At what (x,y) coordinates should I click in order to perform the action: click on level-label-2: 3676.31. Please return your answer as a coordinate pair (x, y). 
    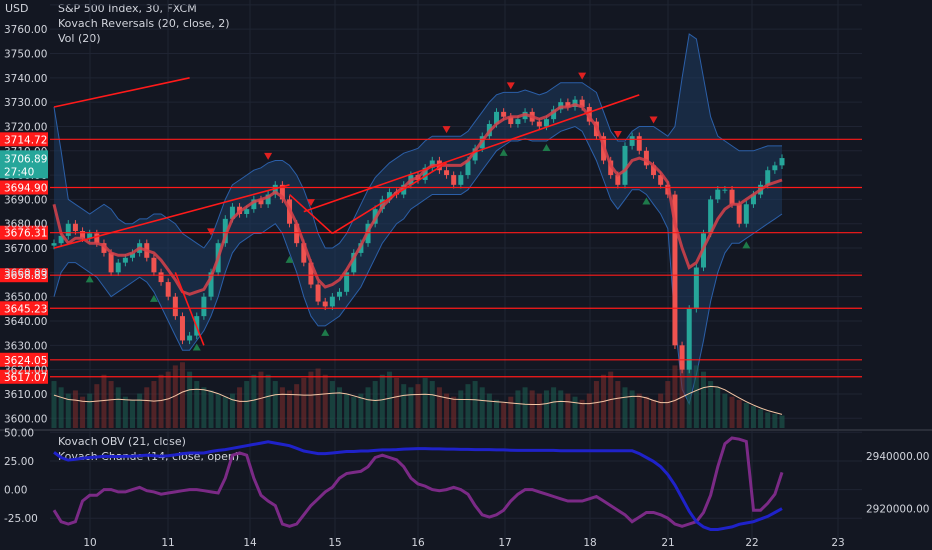
    Looking at the image, I should click on (25, 234).